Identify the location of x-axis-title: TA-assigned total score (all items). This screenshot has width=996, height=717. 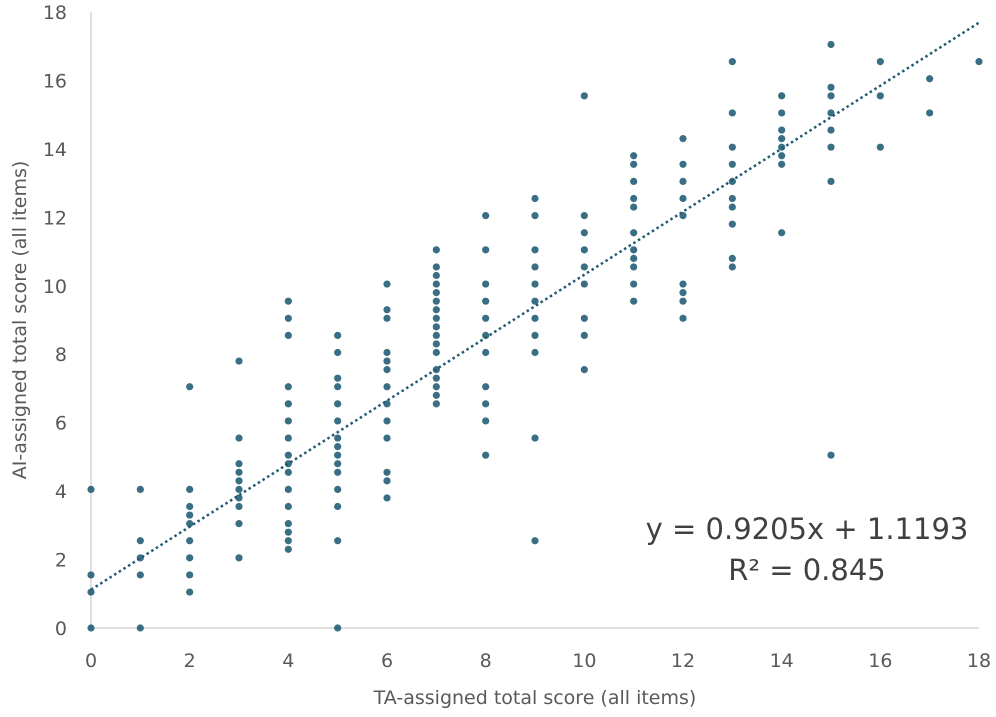
(535, 698).